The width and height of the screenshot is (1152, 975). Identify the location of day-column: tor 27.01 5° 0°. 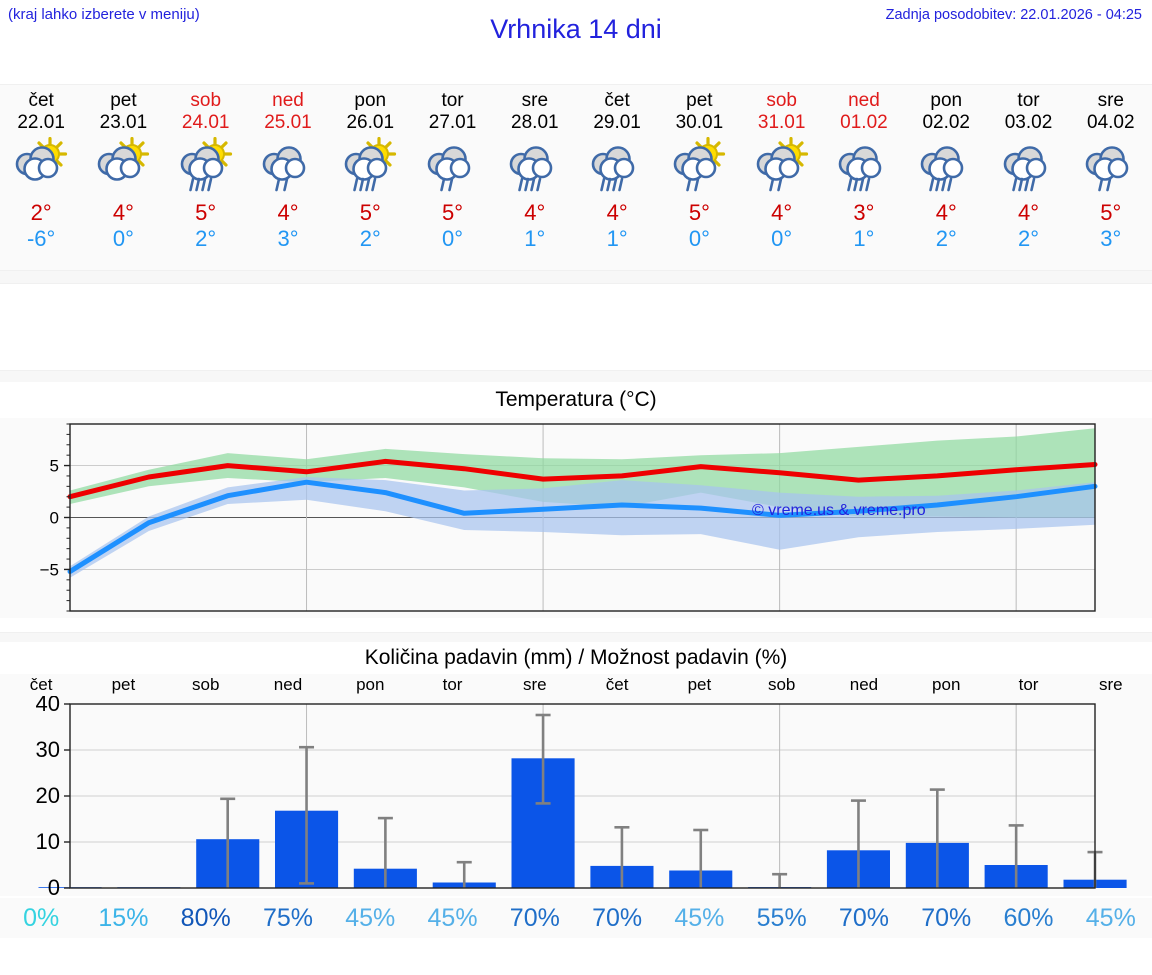
(452, 178).